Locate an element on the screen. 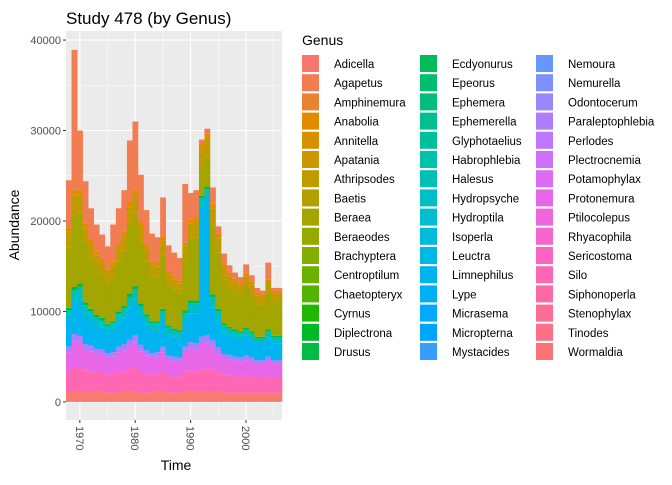 The height and width of the screenshot is (485, 672). legend-label: Isoperla is located at coordinates (473, 238).